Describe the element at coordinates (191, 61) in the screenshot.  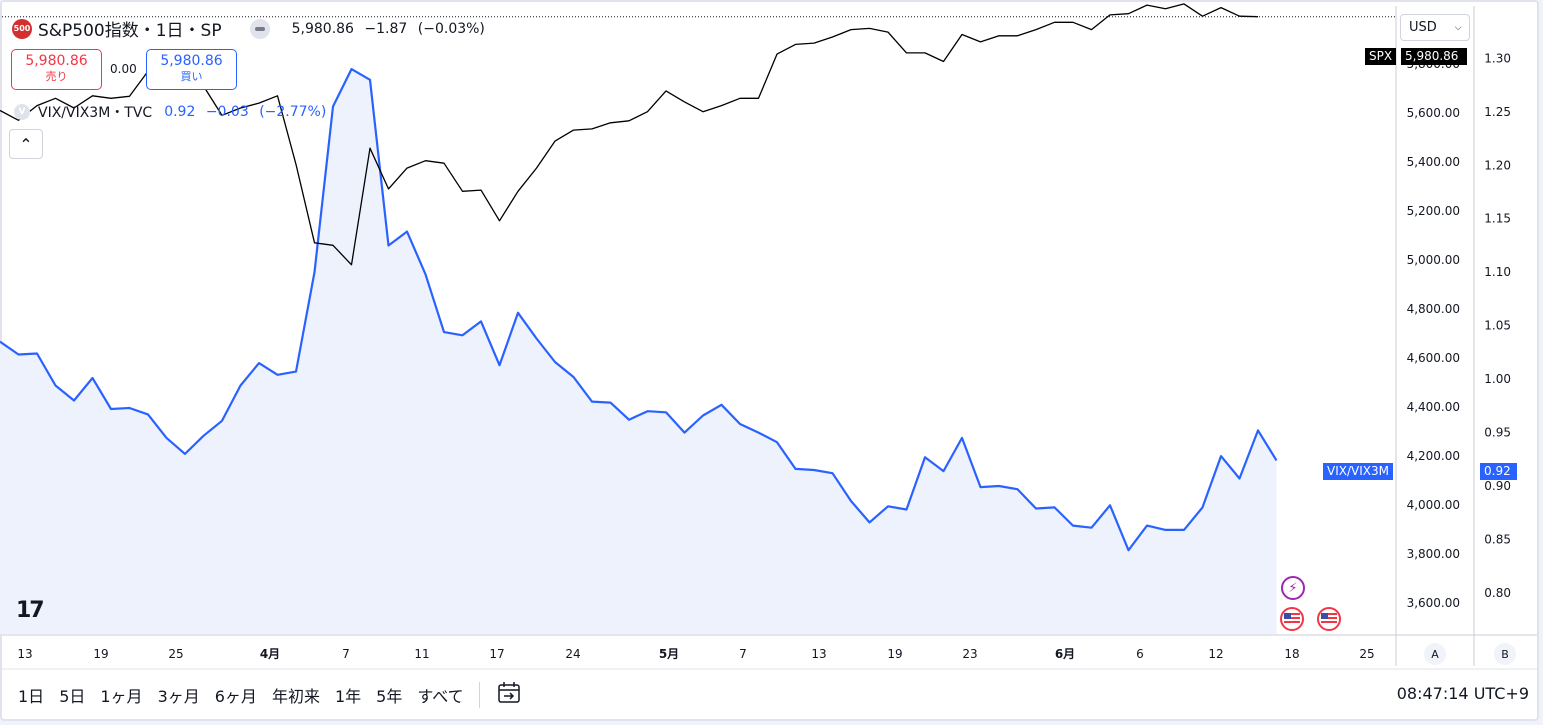
I see `buy-price: 5,980.86` at that location.